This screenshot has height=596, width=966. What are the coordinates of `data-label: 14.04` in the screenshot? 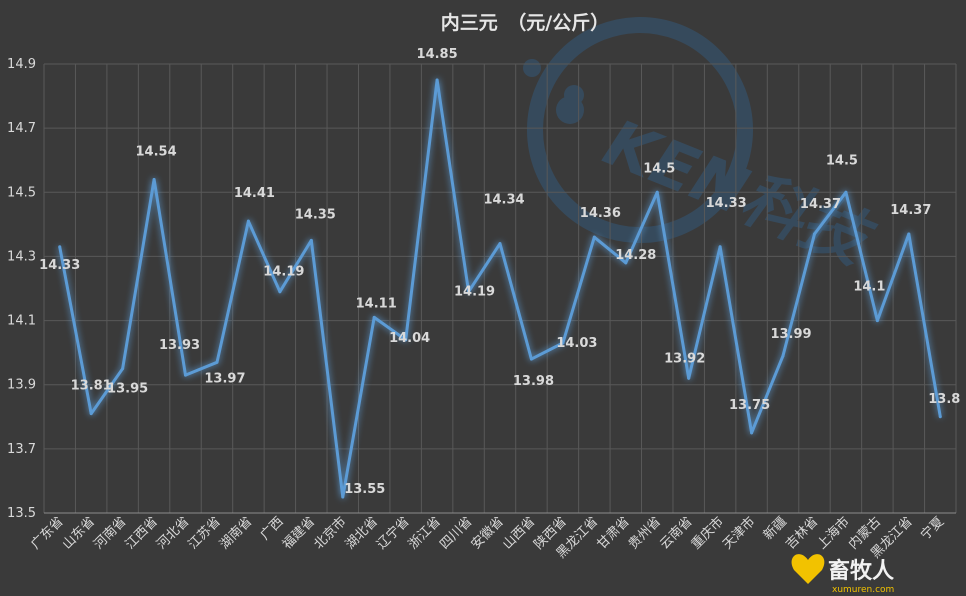 It's located at (409, 338).